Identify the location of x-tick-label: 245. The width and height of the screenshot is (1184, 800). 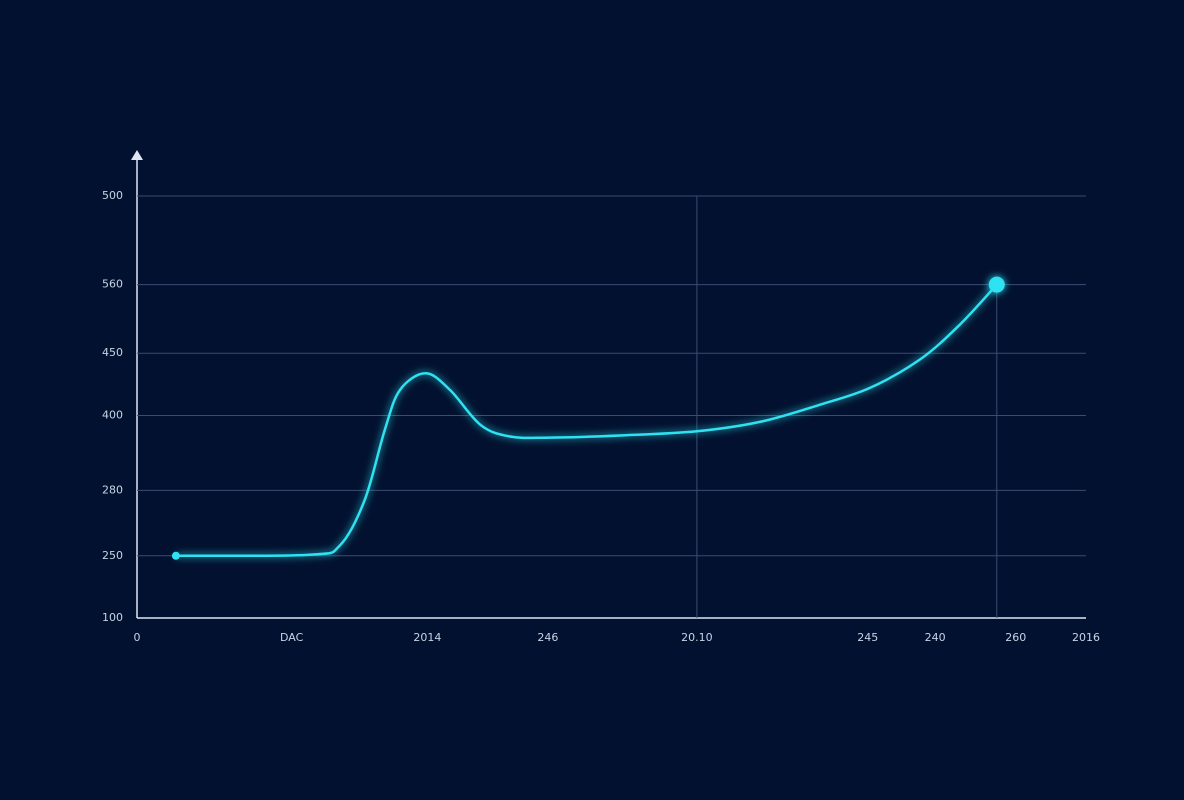
(867, 637).